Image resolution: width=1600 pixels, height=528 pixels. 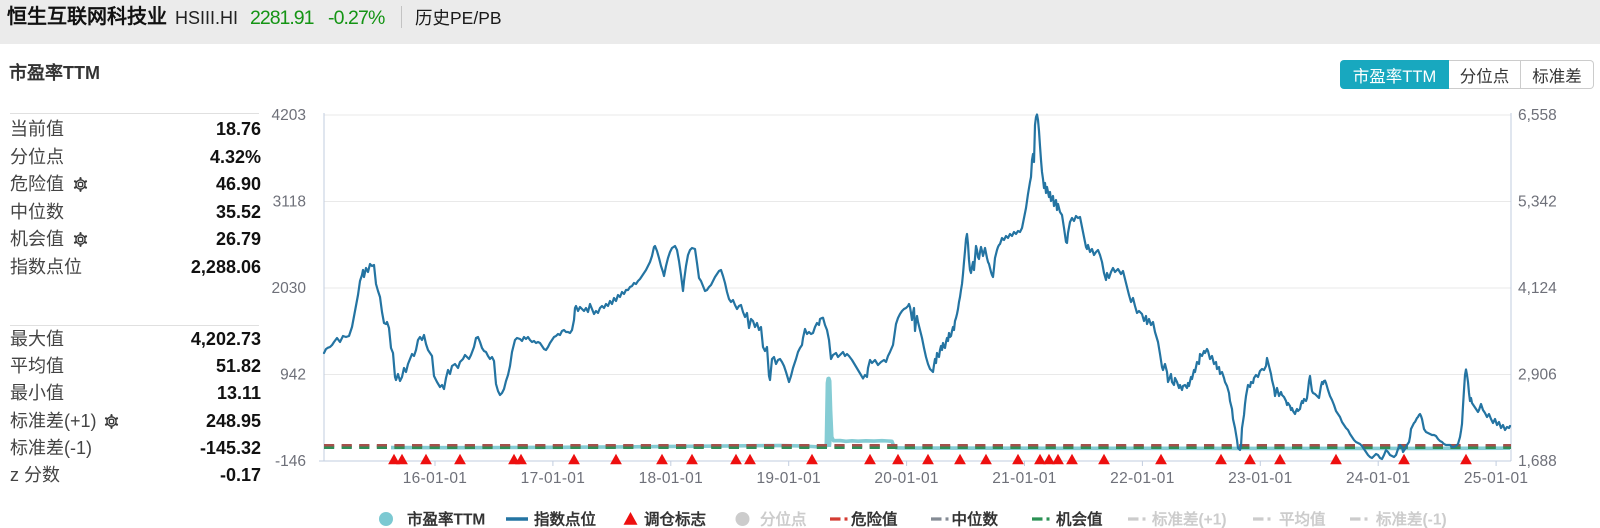 What do you see at coordinates (1378, 478) in the screenshot?
I see `svg-text: 24-01-01` at bounding box center [1378, 478].